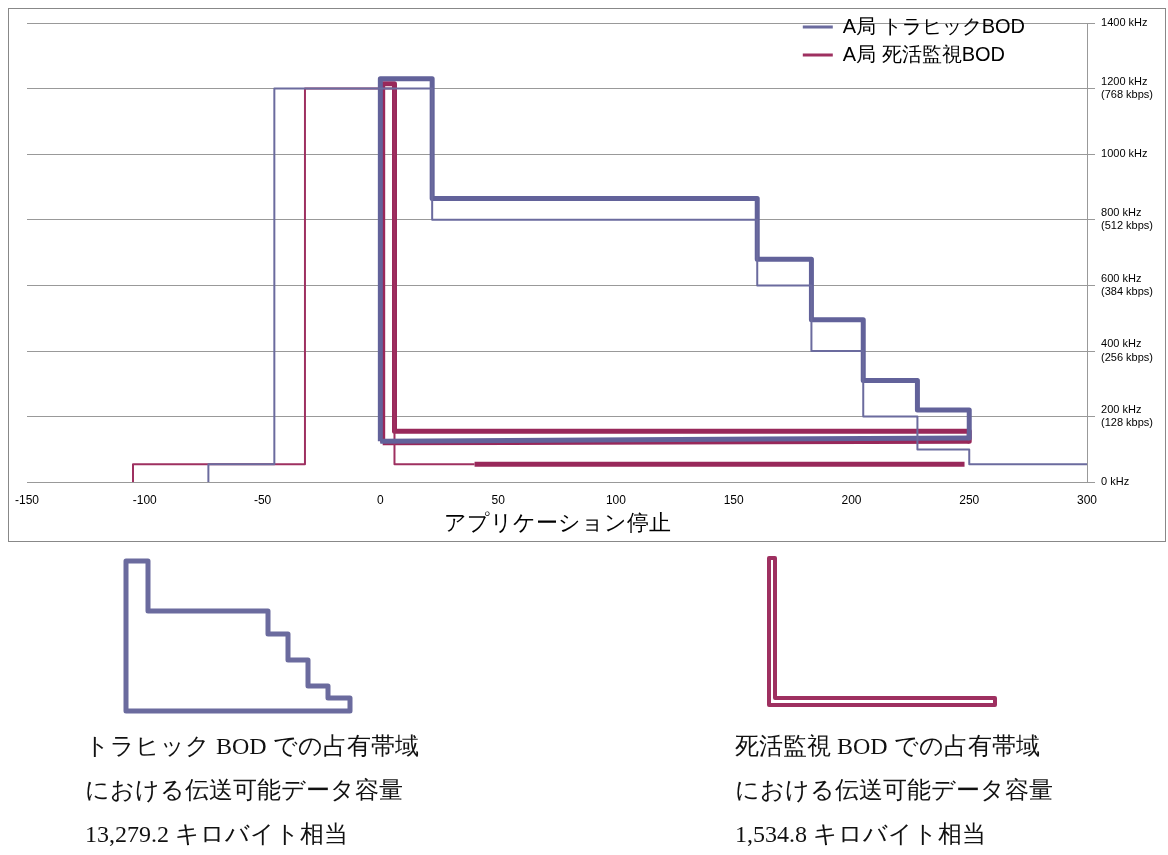 This screenshot has height=855, width=1168. What do you see at coordinates (1127, 284) in the screenshot?
I see `y-tick-label: 600 kHz (384 kbps)` at bounding box center [1127, 284].